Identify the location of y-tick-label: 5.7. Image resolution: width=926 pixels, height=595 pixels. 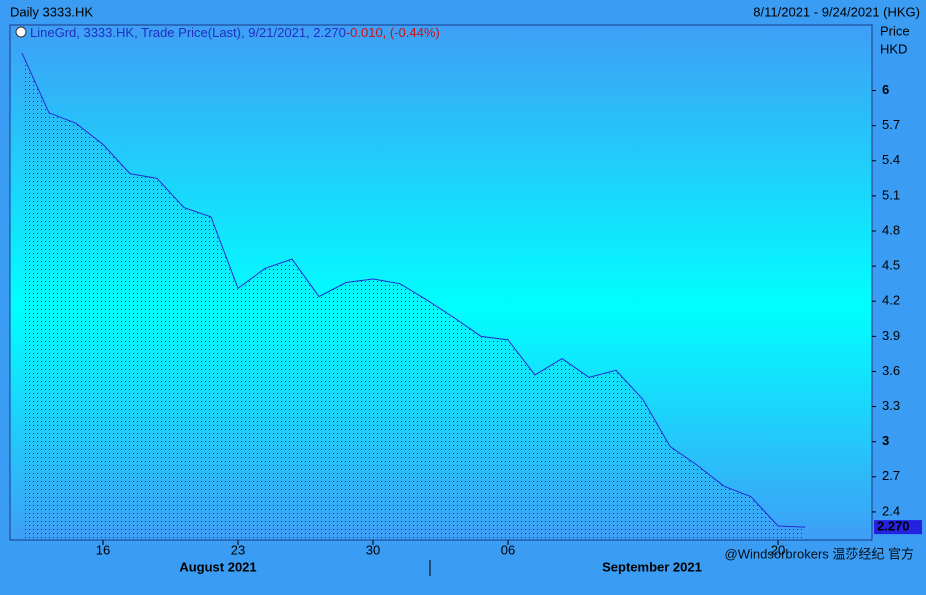
(891, 124).